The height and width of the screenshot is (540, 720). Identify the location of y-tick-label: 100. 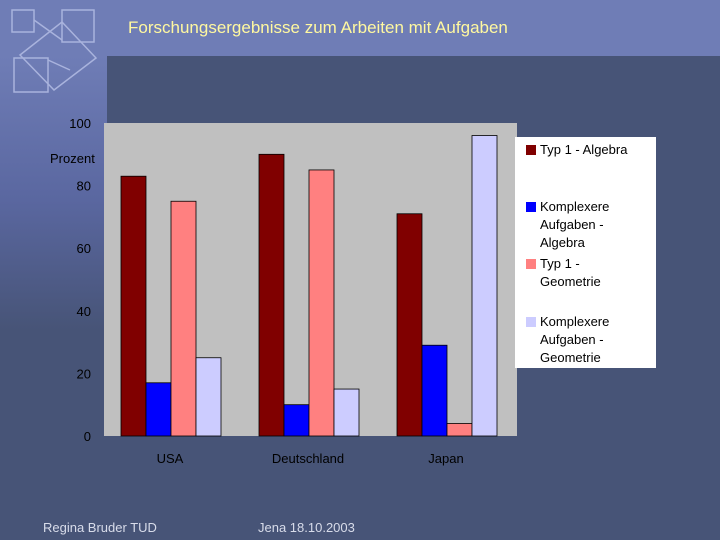
(80, 123).